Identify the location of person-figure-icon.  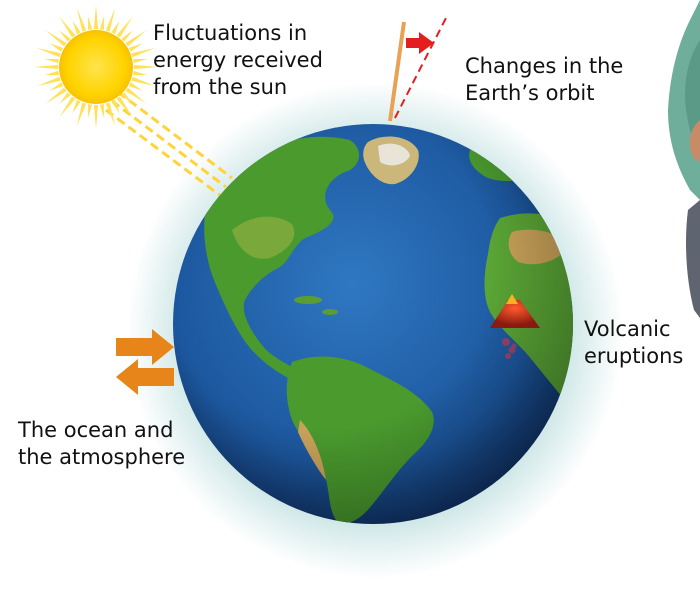
(684, 159).